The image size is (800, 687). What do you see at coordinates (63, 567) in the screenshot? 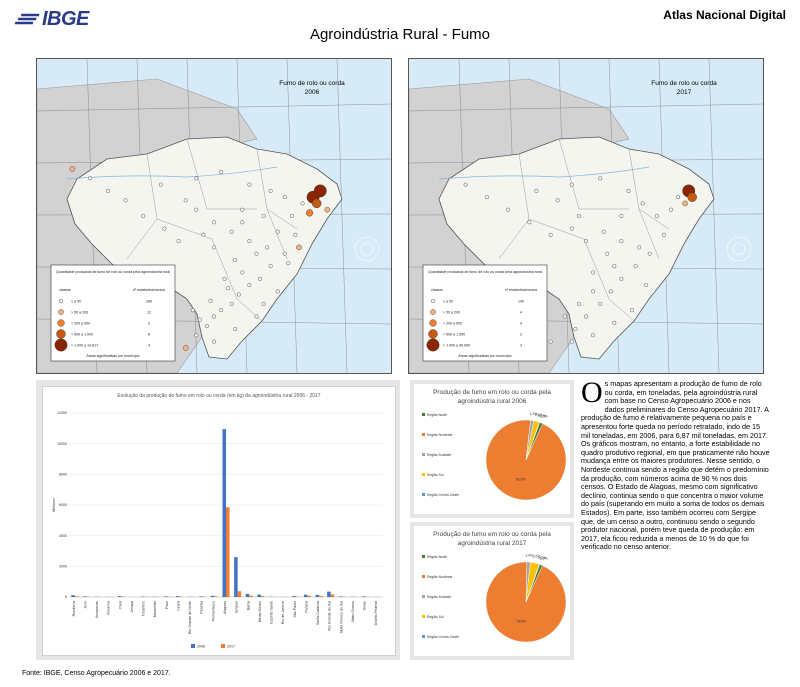
I see `y-tick-label: 2000` at bounding box center [63, 567].